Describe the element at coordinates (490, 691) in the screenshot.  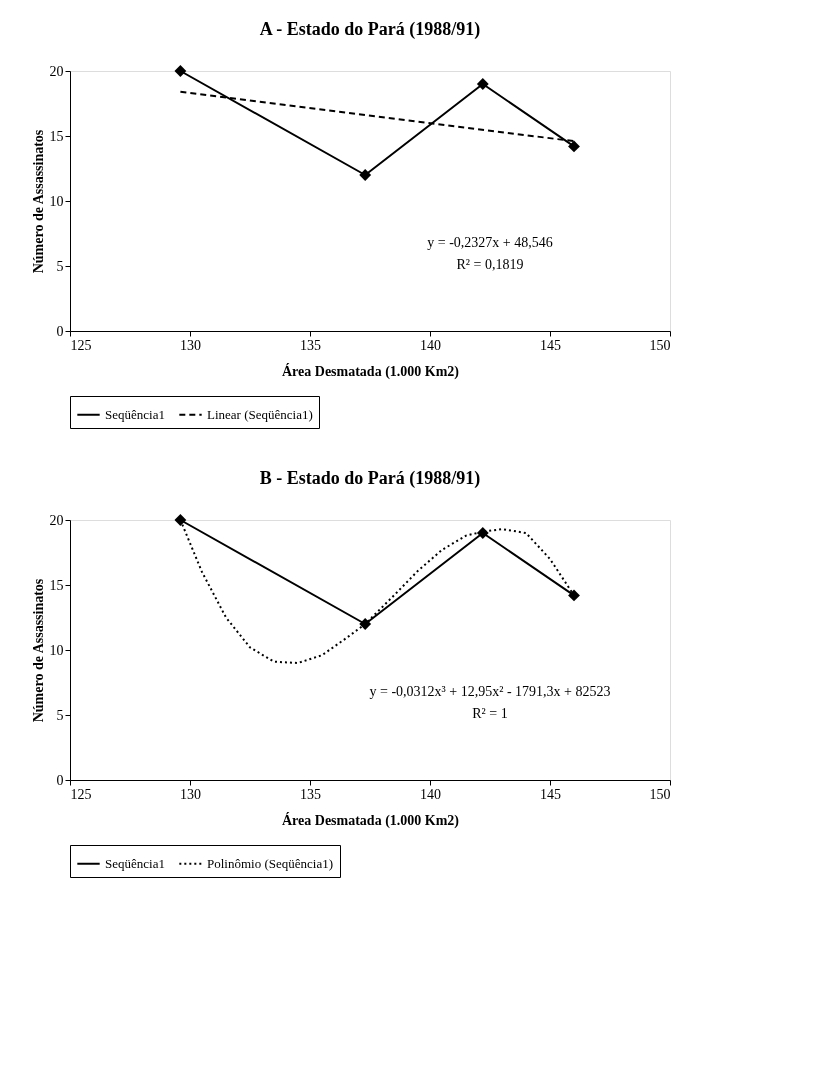
I see `annotation: y = -0,0312x³ + 12,95x² - 1791,3x + 82523` at that location.